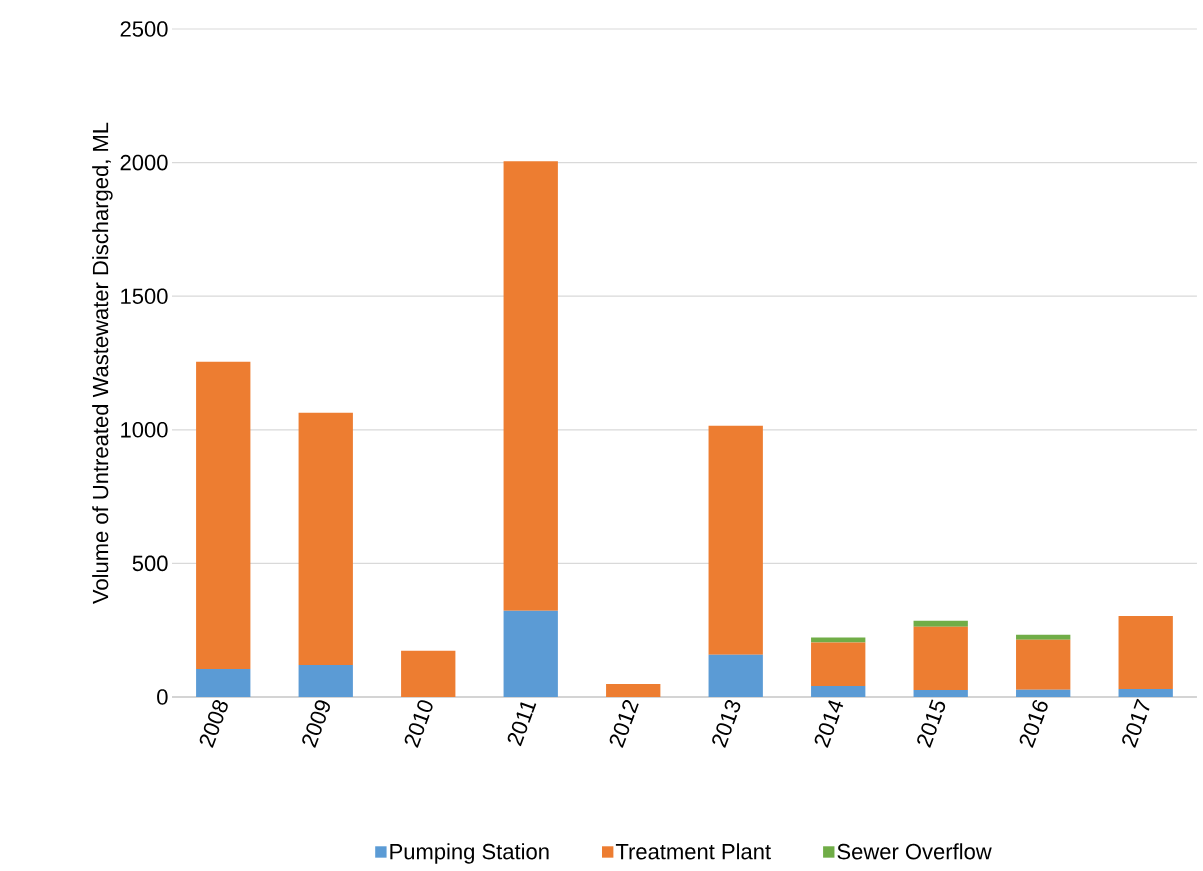  Describe the element at coordinates (693, 851) in the screenshot. I see `legend-label: Treatment Plant` at that location.